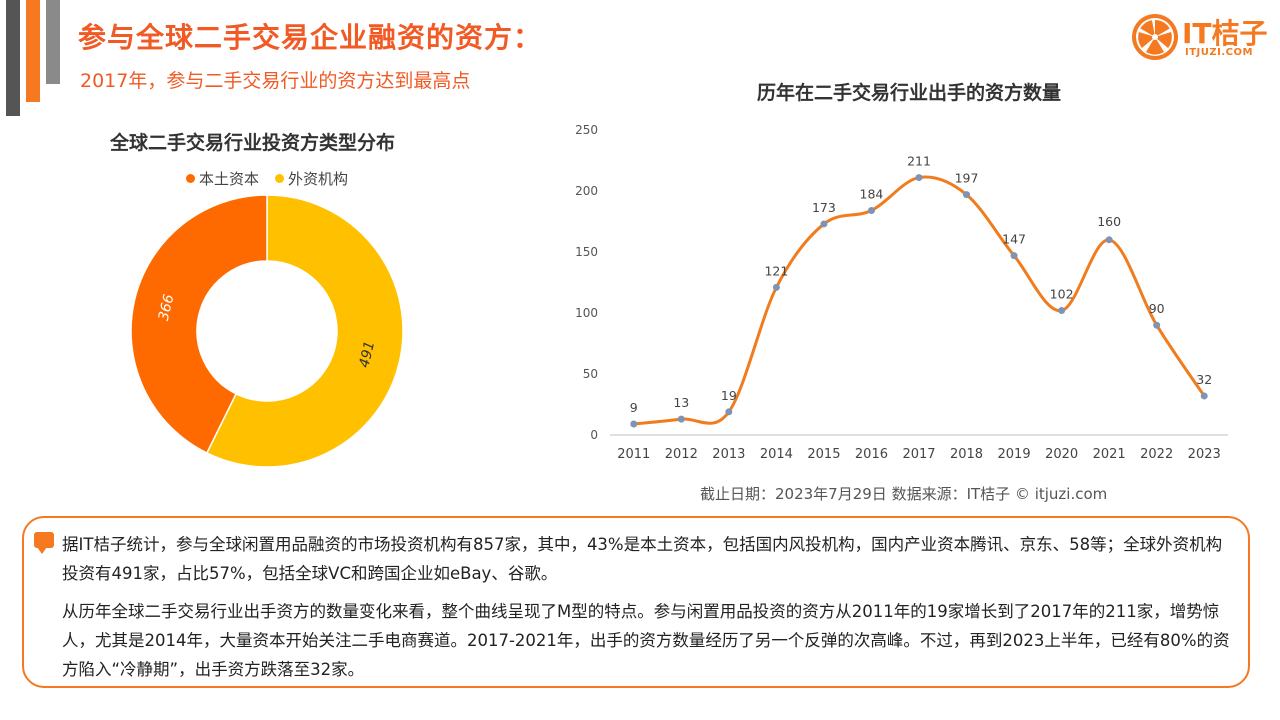 The width and height of the screenshot is (1280, 720). Describe the element at coordinates (1155, 37) in the screenshot. I see `orange-slice-icon` at that location.